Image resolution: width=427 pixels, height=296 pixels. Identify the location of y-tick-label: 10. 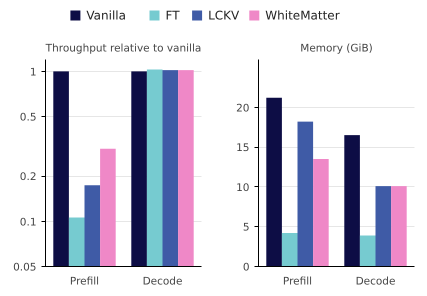
(243, 188).